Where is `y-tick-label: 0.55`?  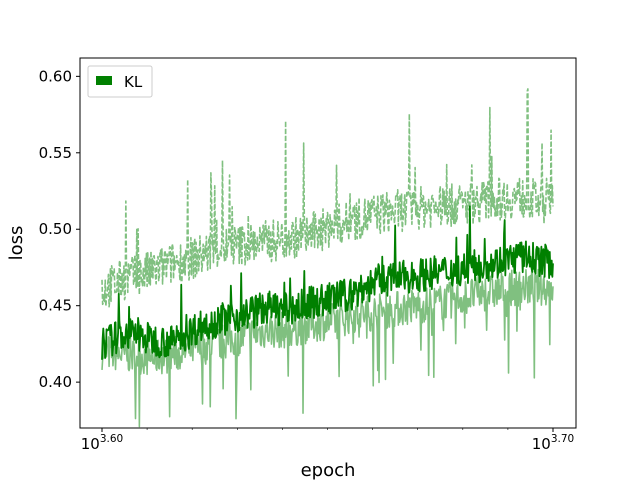
y-tick-label: 0.55 is located at coordinates (55, 153).